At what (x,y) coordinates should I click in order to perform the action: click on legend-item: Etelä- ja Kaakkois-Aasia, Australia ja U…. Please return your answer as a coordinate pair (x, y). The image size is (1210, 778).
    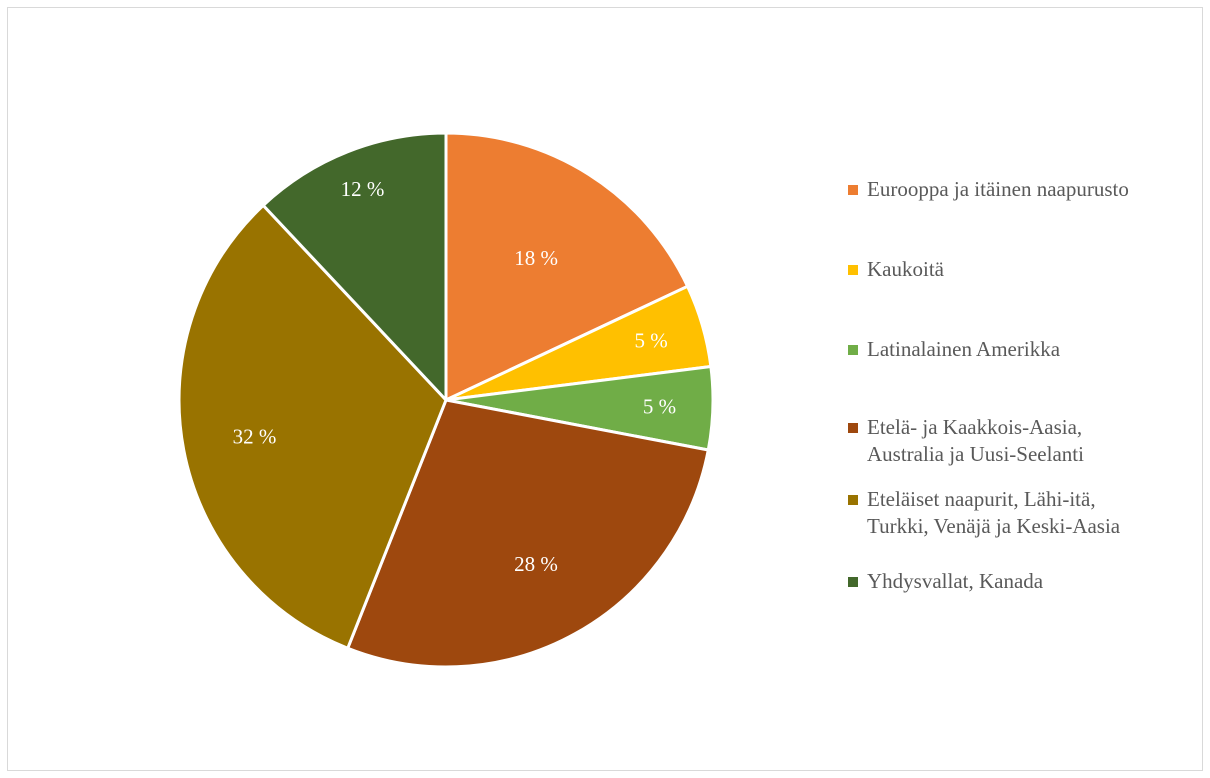
    Looking at the image, I should click on (1023, 441).